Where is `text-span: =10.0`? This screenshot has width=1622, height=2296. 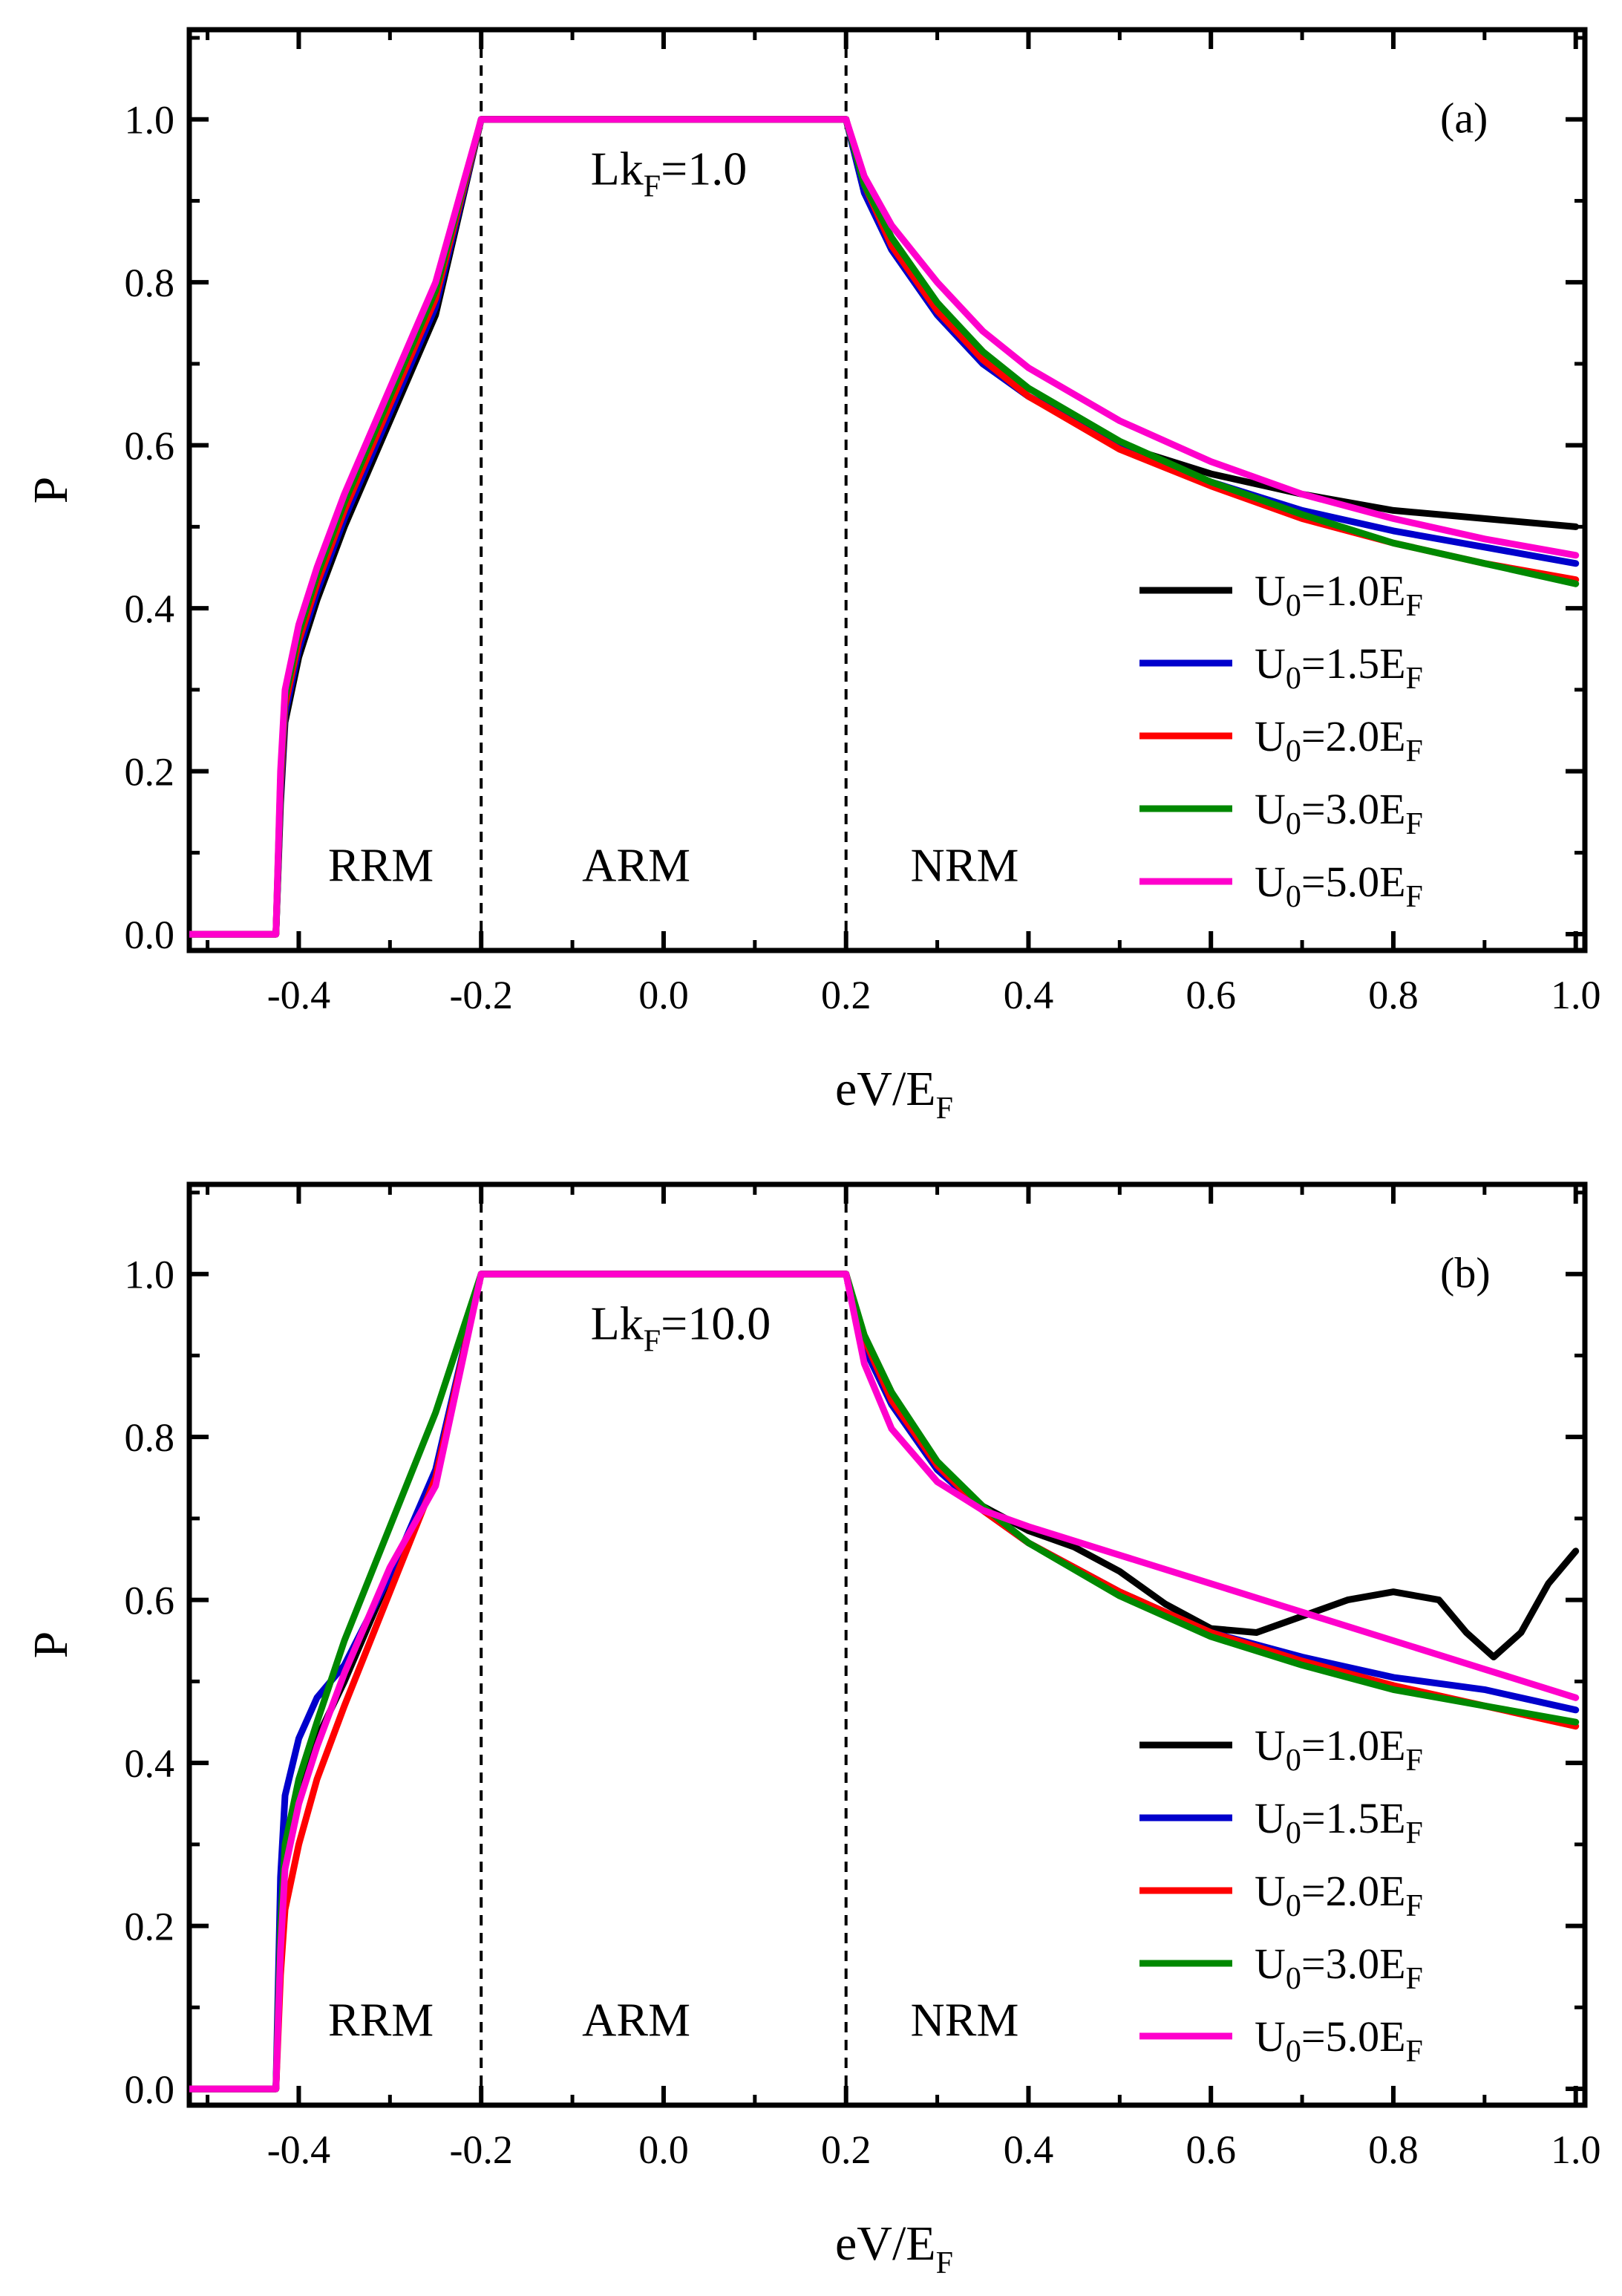
text-span: =10.0 is located at coordinates (716, 1323).